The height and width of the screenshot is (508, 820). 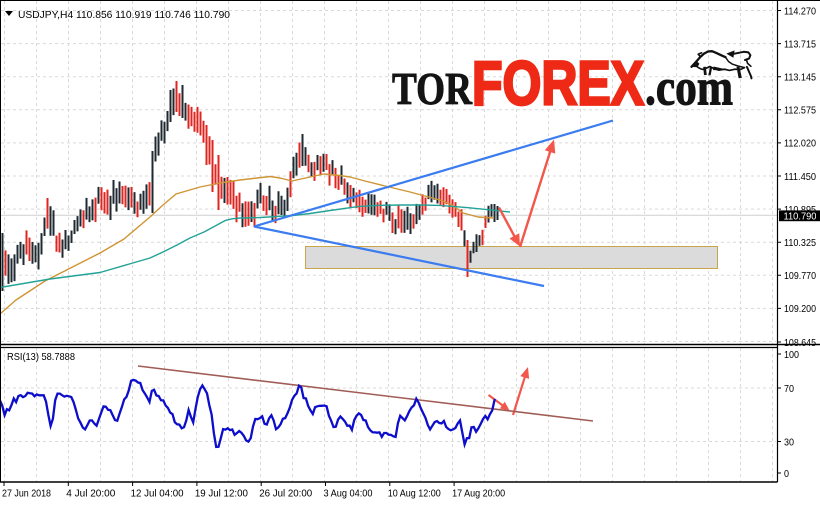 What do you see at coordinates (791, 355) in the screenshot?
I see `svg-text: 100` at bounding box center [791, 355].